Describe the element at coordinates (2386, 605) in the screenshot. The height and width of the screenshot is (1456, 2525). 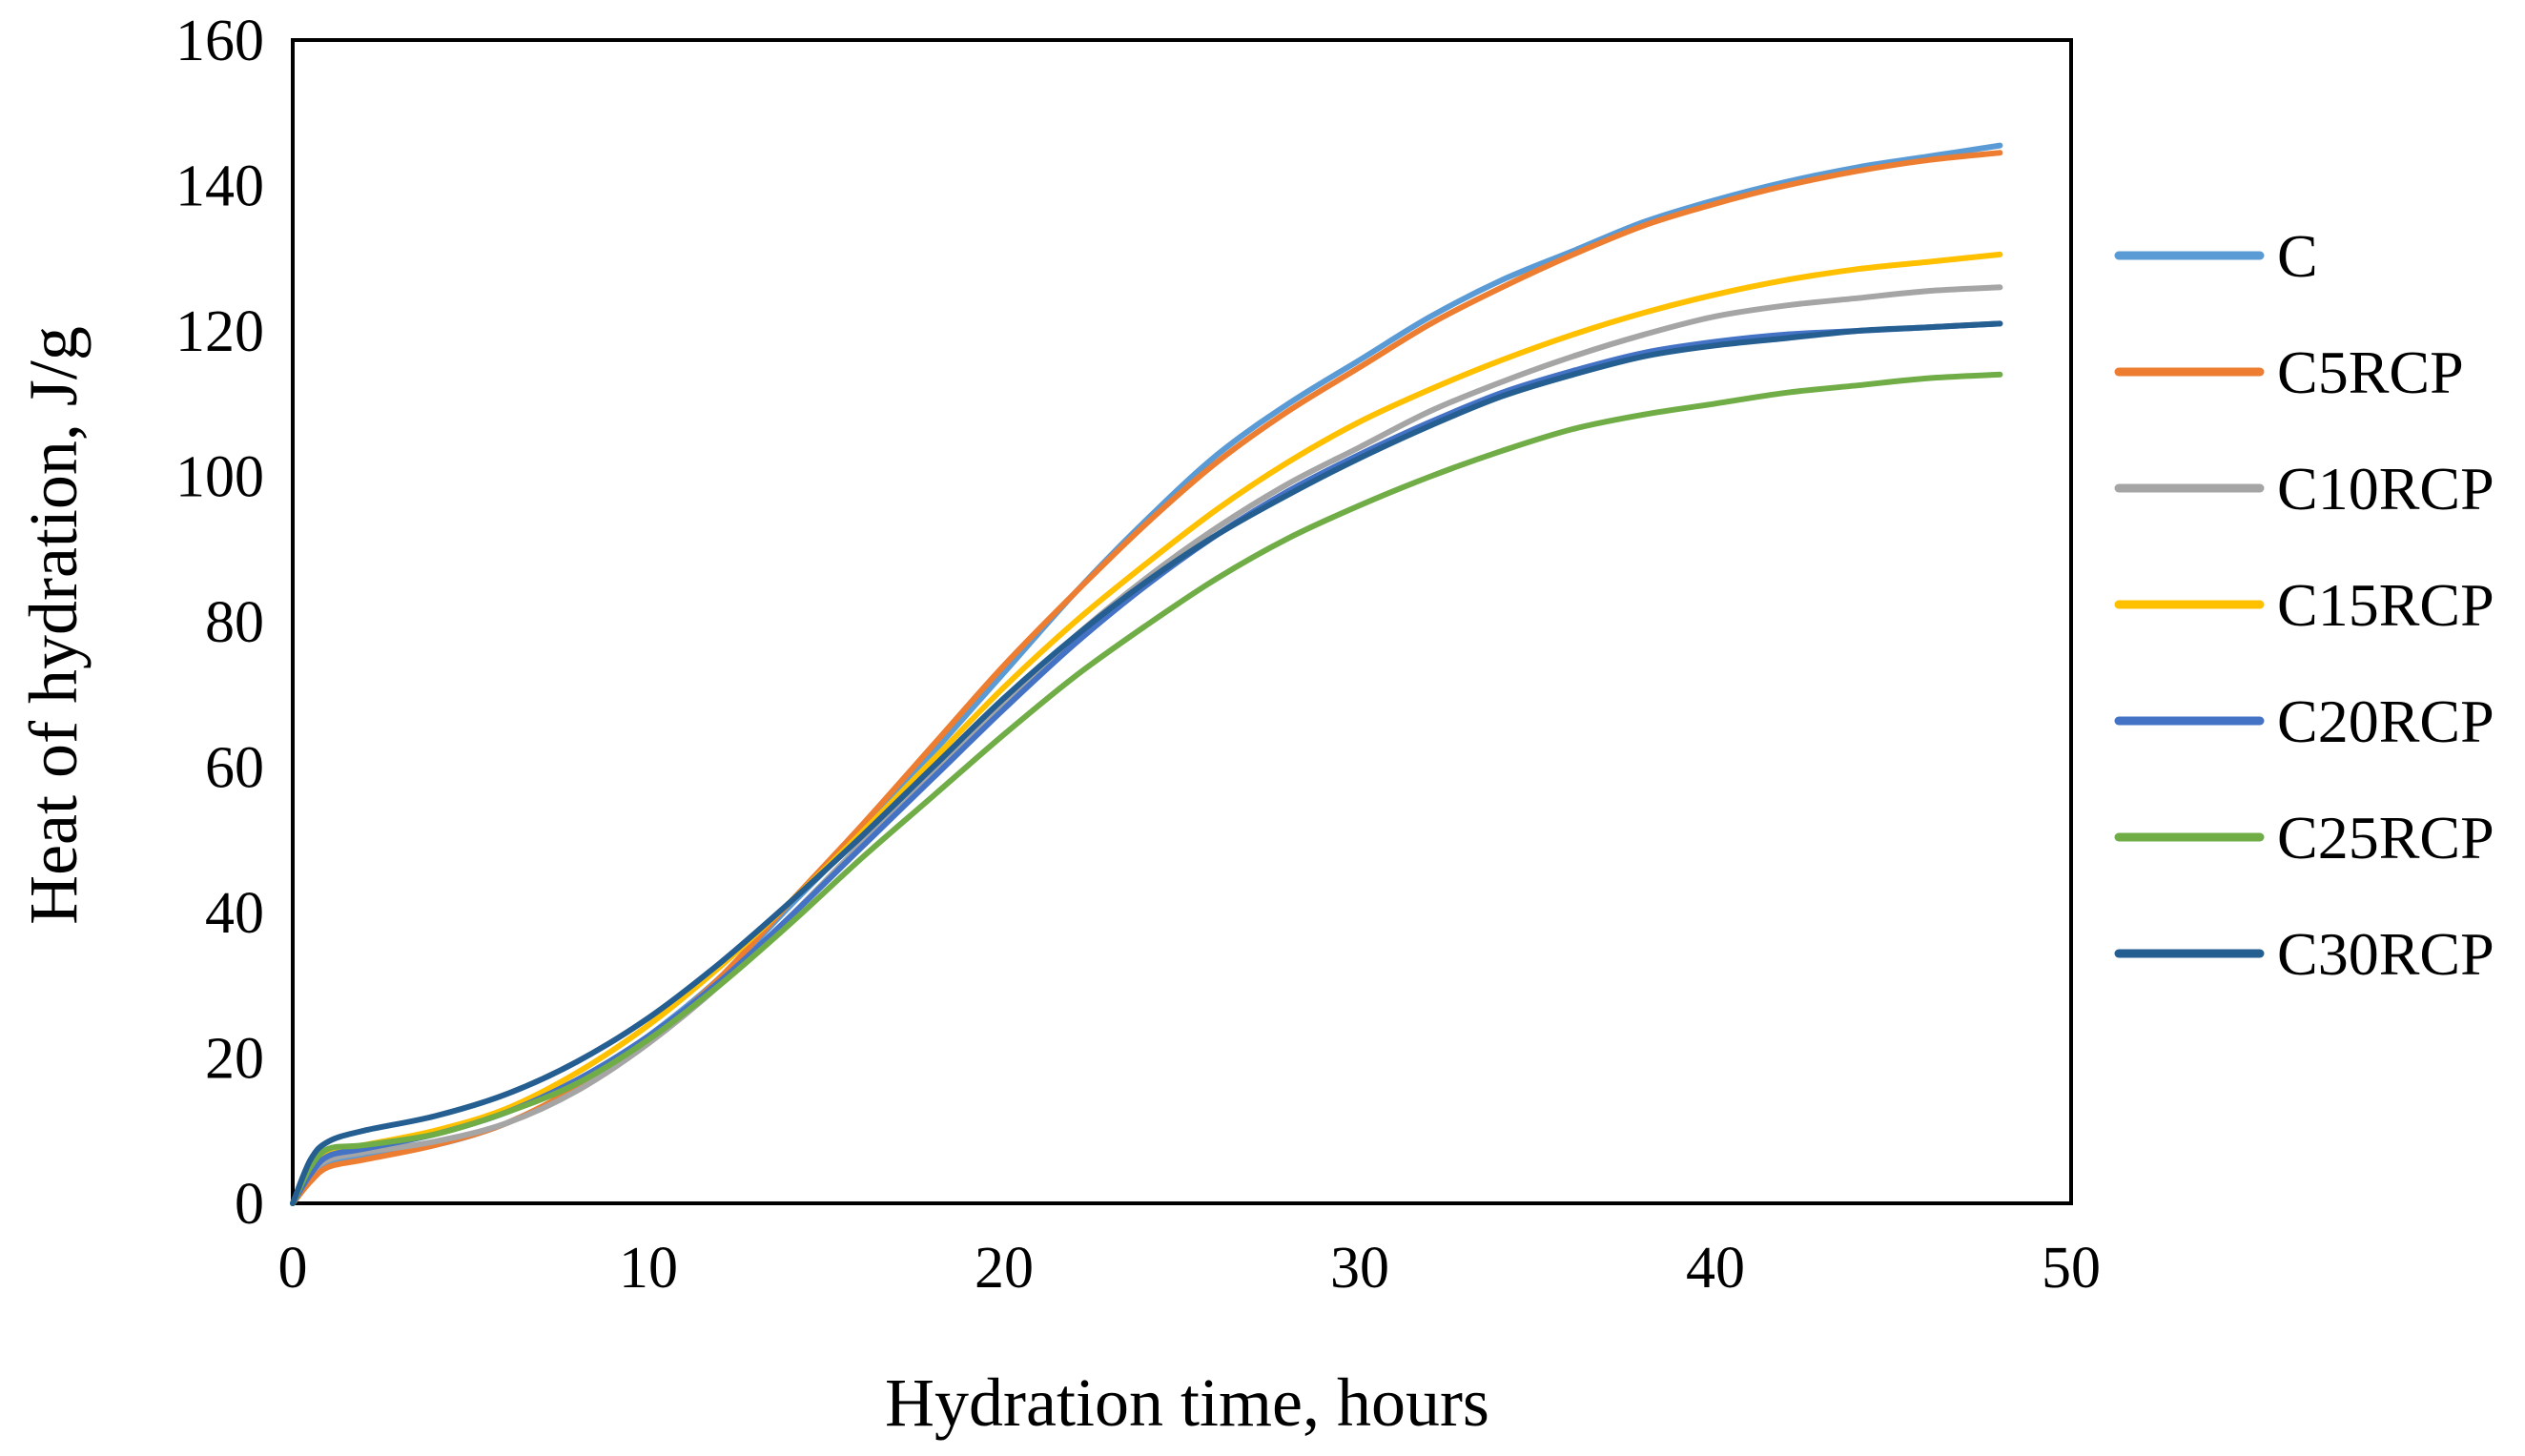
I see `legend-label-c15rcp: C15RCP` at that location.